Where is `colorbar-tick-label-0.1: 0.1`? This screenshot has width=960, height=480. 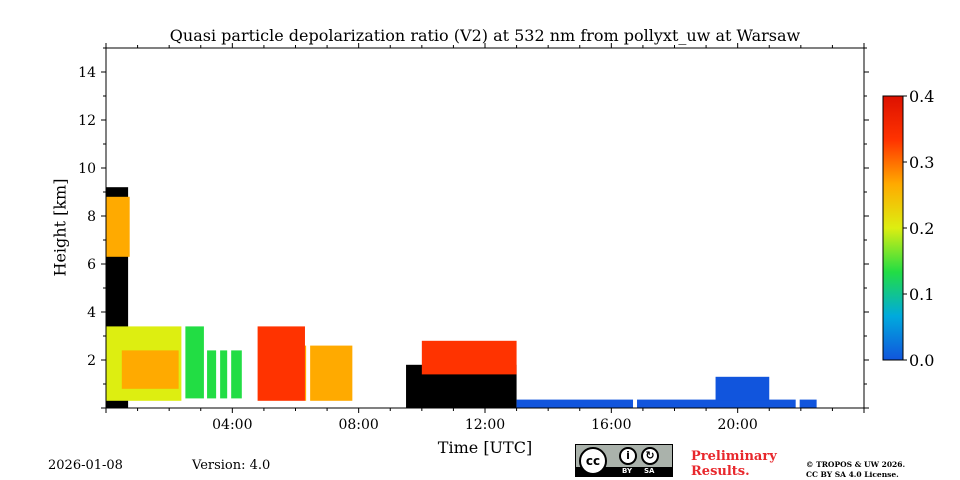
colorbar-tick-label-0.1: 0.1 is located at coordinates (921, 294).